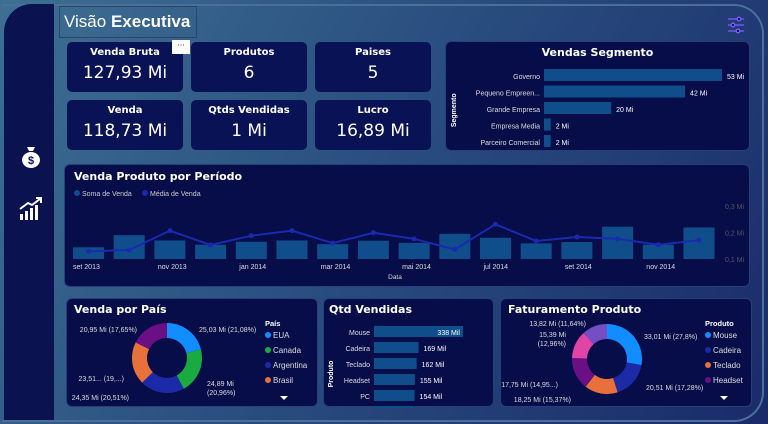  I want to click on sliders-icon, so click(736, 25).